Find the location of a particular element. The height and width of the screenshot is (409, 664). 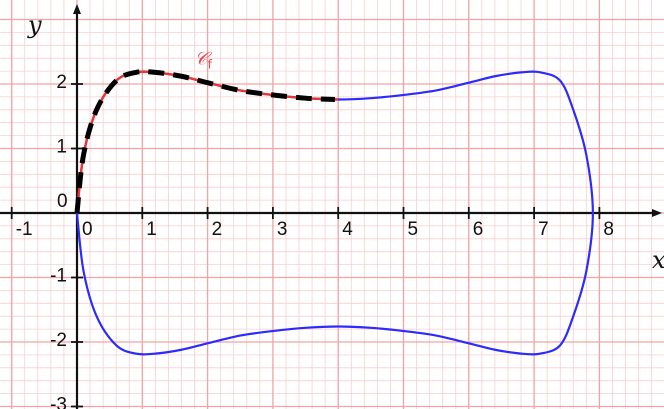

x-tick-label: 0 is located at coordinates (87, 229).